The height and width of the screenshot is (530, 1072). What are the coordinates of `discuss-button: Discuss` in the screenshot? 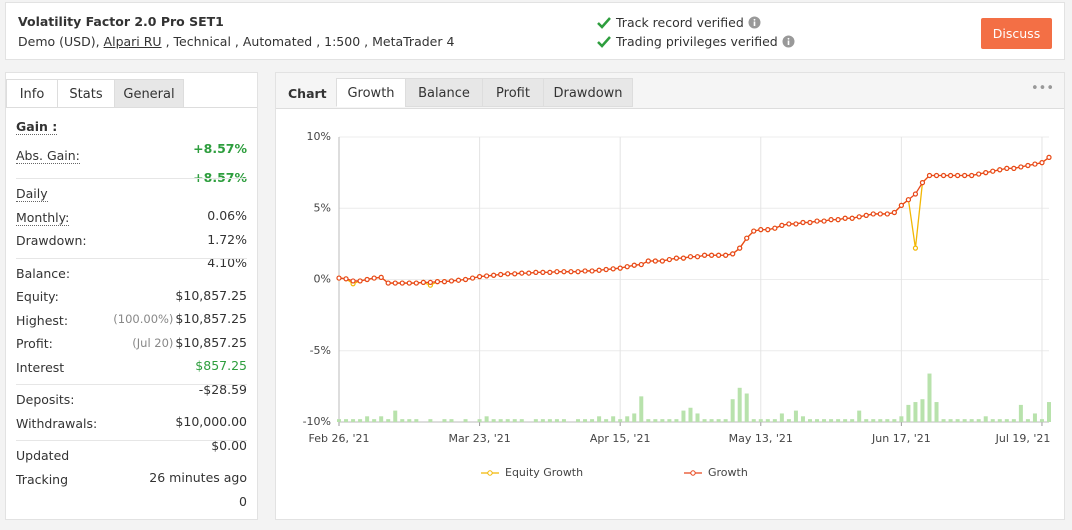 It's located at (1016, 33).